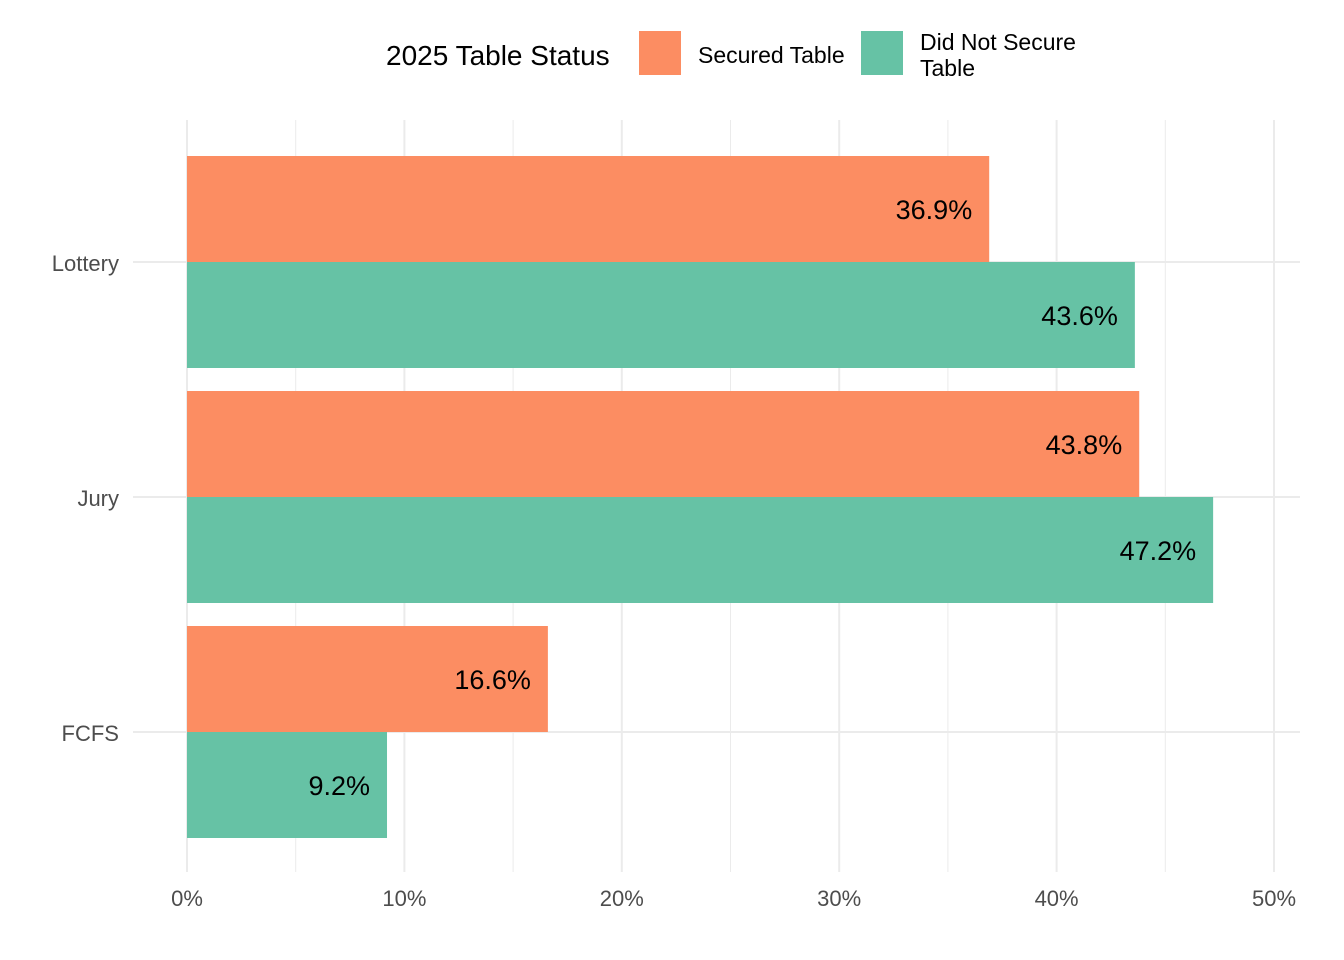 This screenshot has height=960, width=1344. I want to click on legend-label-not-secured-line1: Did Not Secure, so click(998, 42).